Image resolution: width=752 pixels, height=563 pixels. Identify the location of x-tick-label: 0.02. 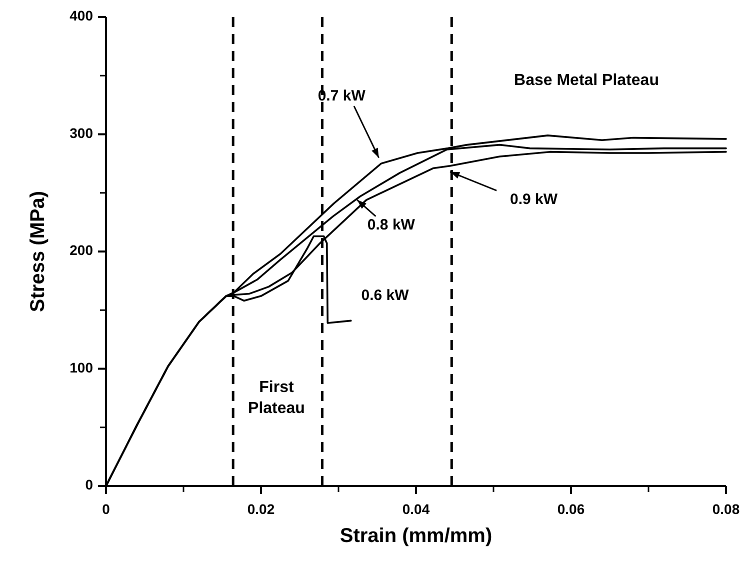
(261, 509).